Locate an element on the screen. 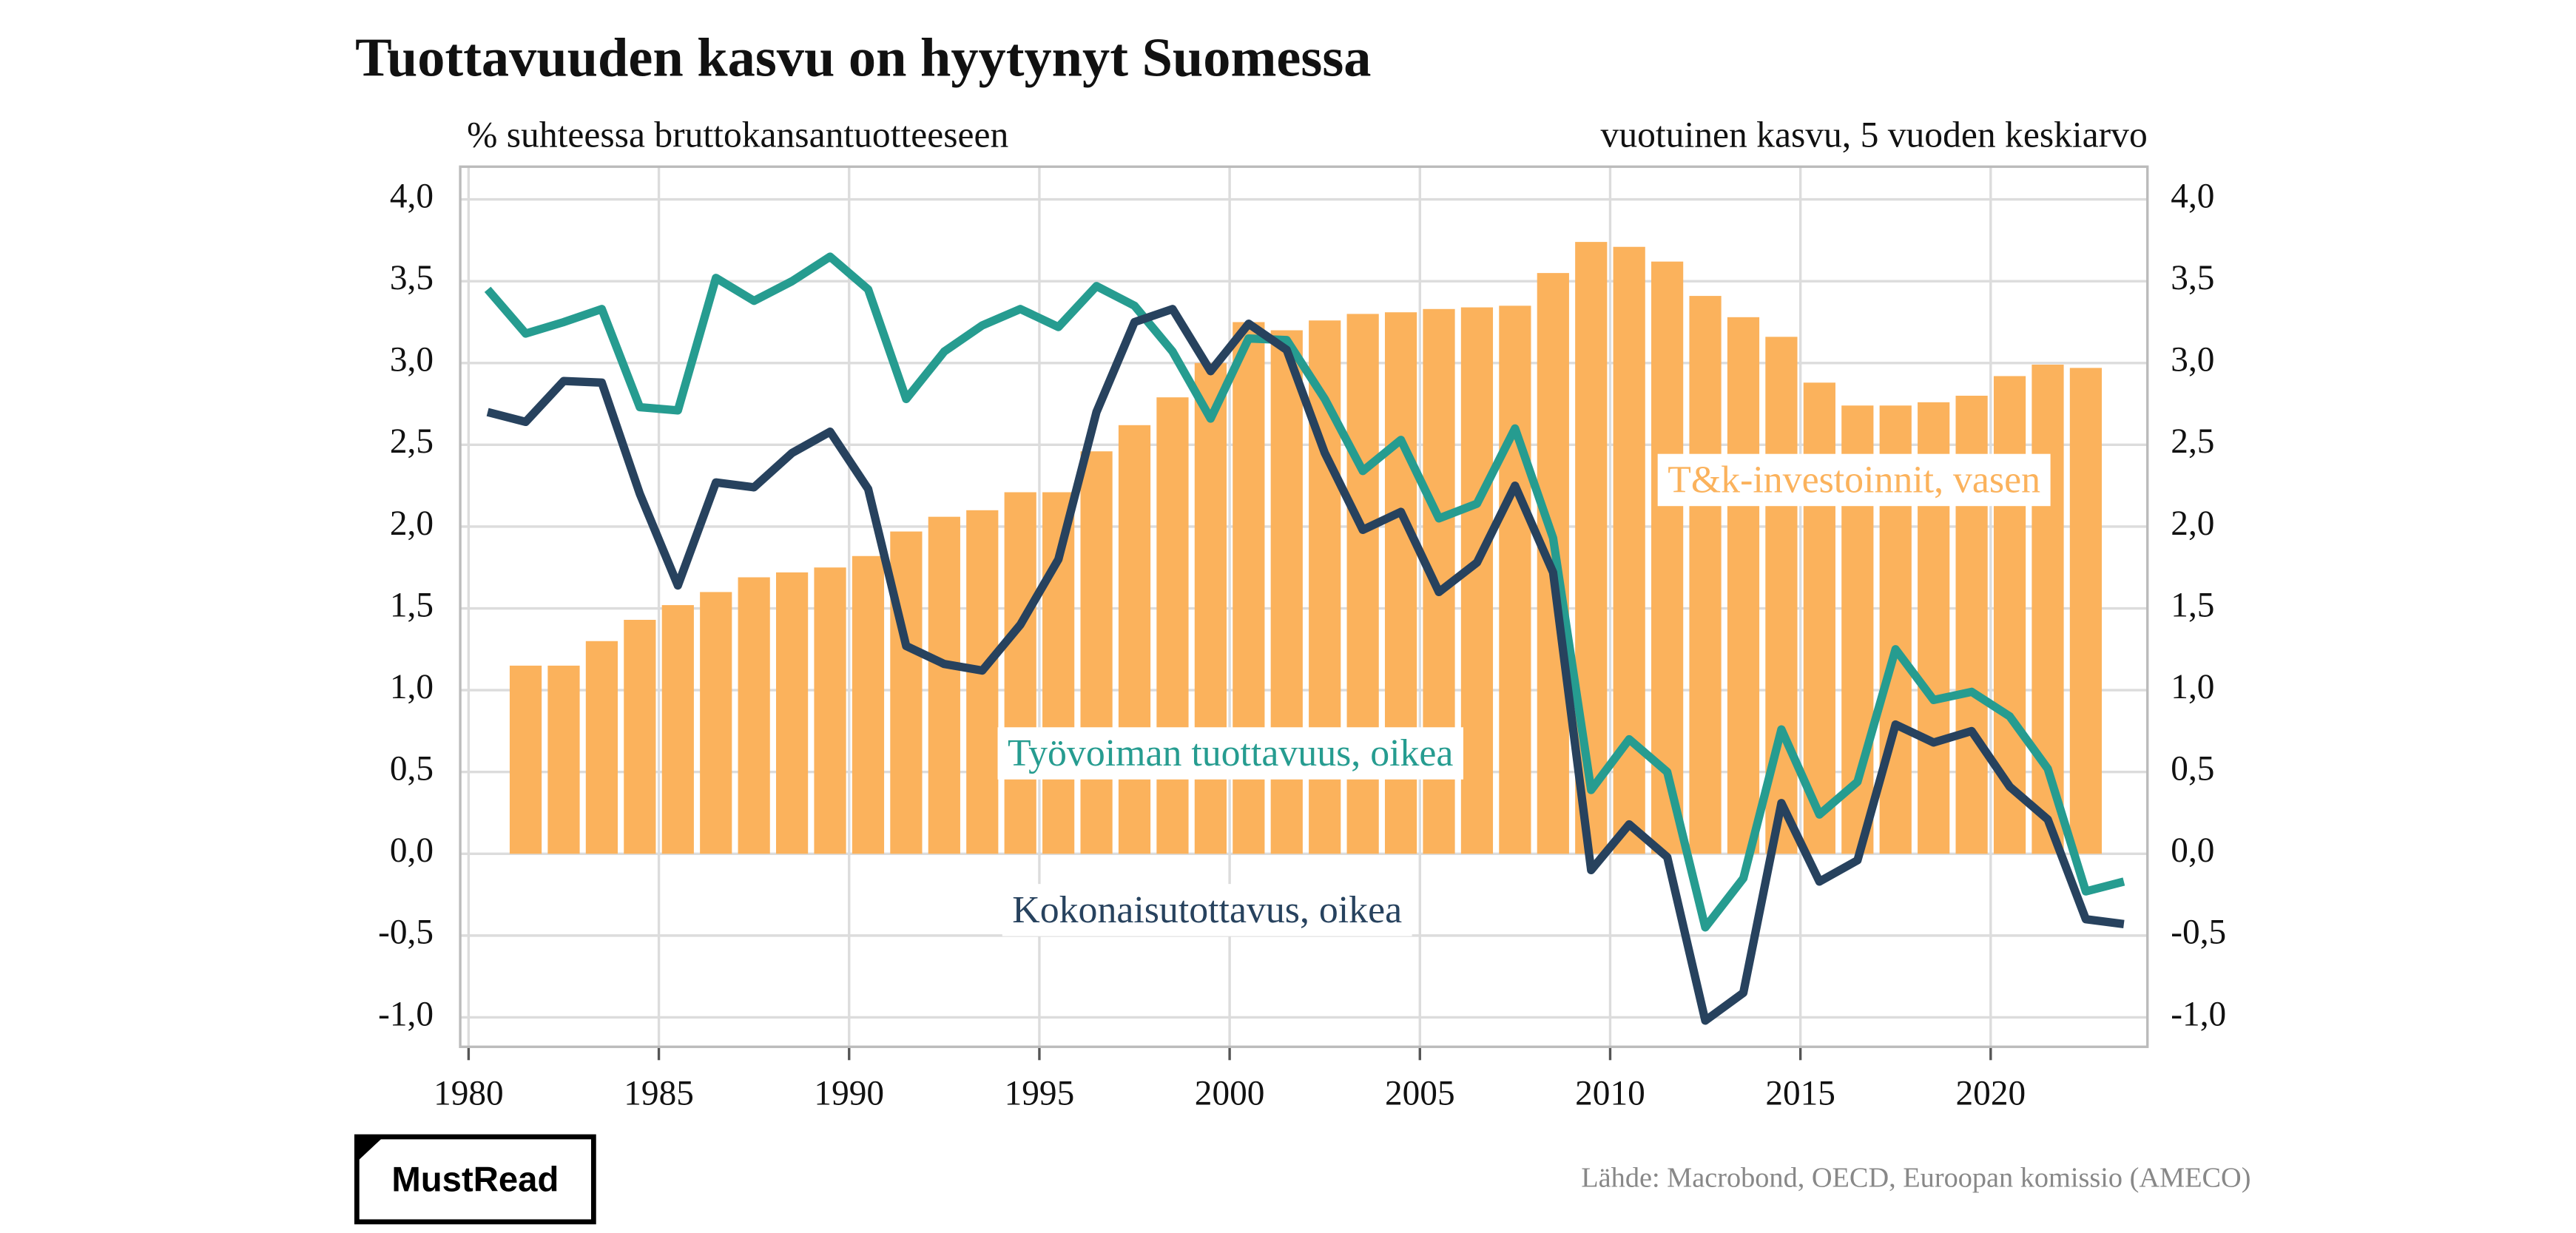  y2-tick-label: -1,0 is located at coordinates (2198, 1014).